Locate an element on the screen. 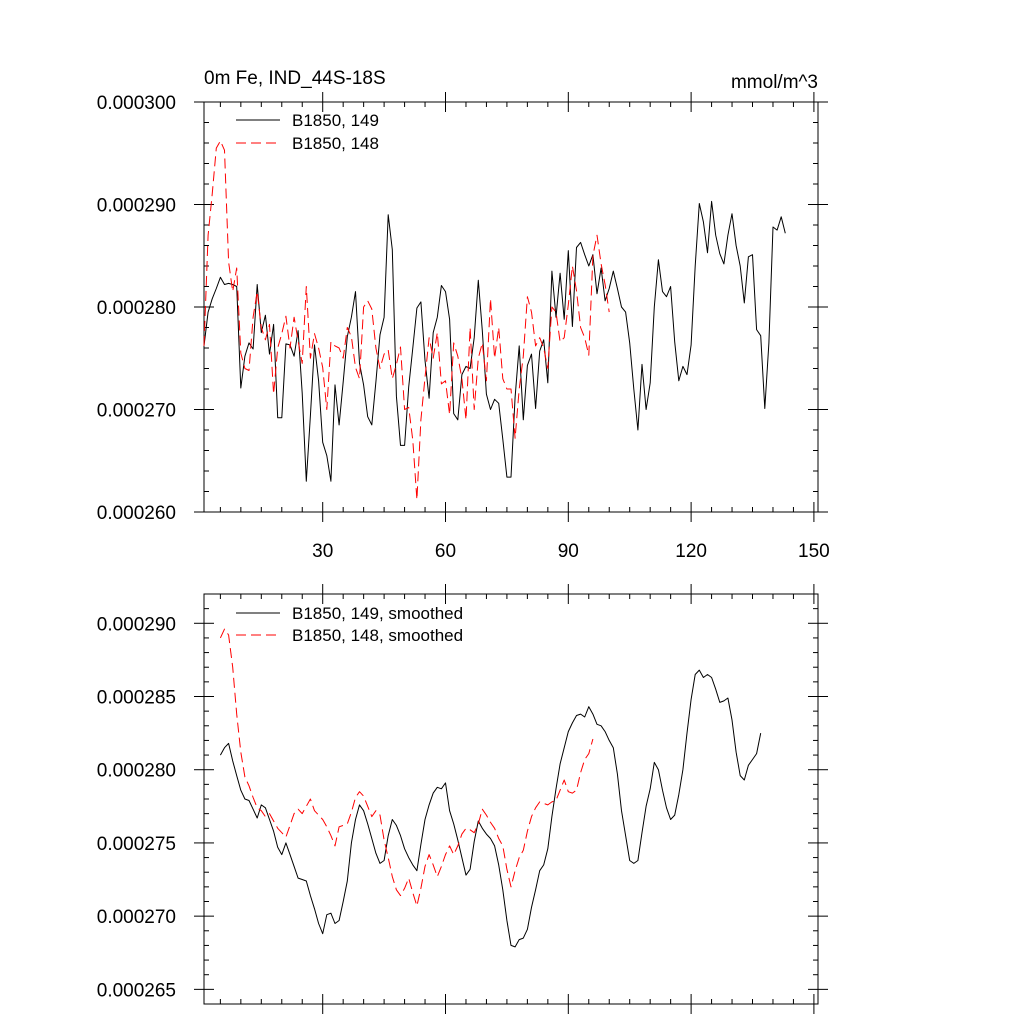  legend-label-smoothed-148: B1850, 148, smoothed is located at coordinates (377, 635).